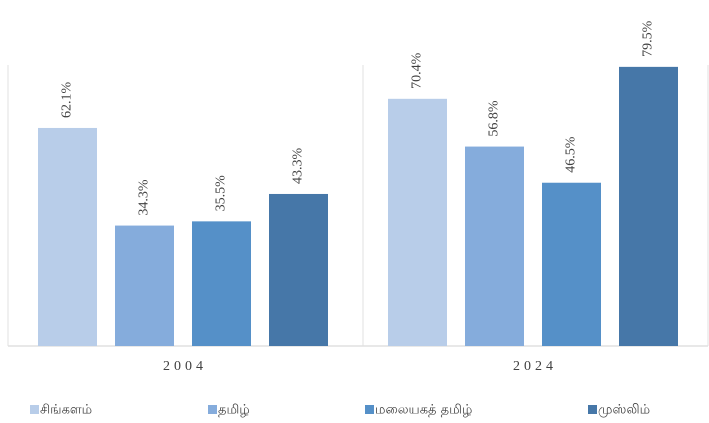  What do you see at coordinates (234, 410) in the screenshot?
I see `legend-label: தமிழ்` at bounding box center [234, 410].